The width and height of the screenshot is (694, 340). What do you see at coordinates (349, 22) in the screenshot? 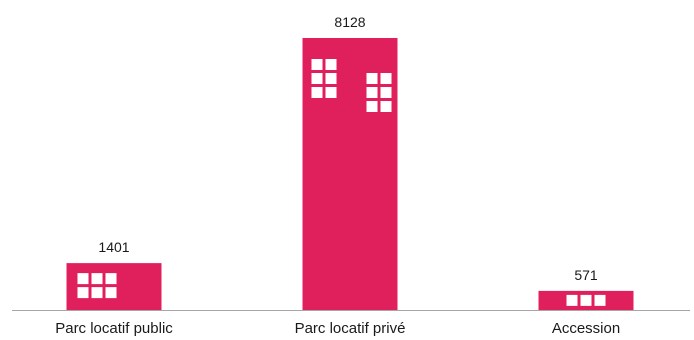
I see `value-label: 8128` at bounding box center [349, 22].